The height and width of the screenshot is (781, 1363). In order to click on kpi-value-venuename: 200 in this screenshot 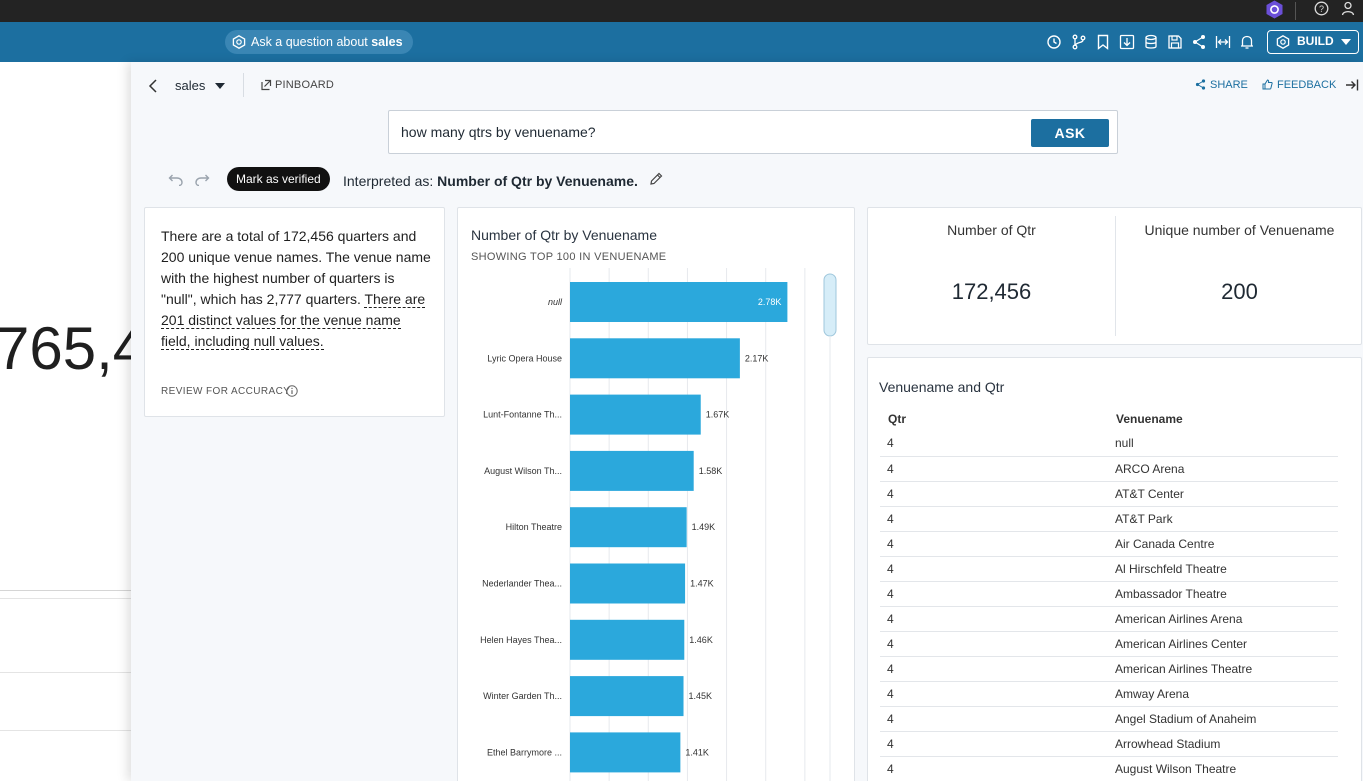, I will do `click(1239, 291)`.